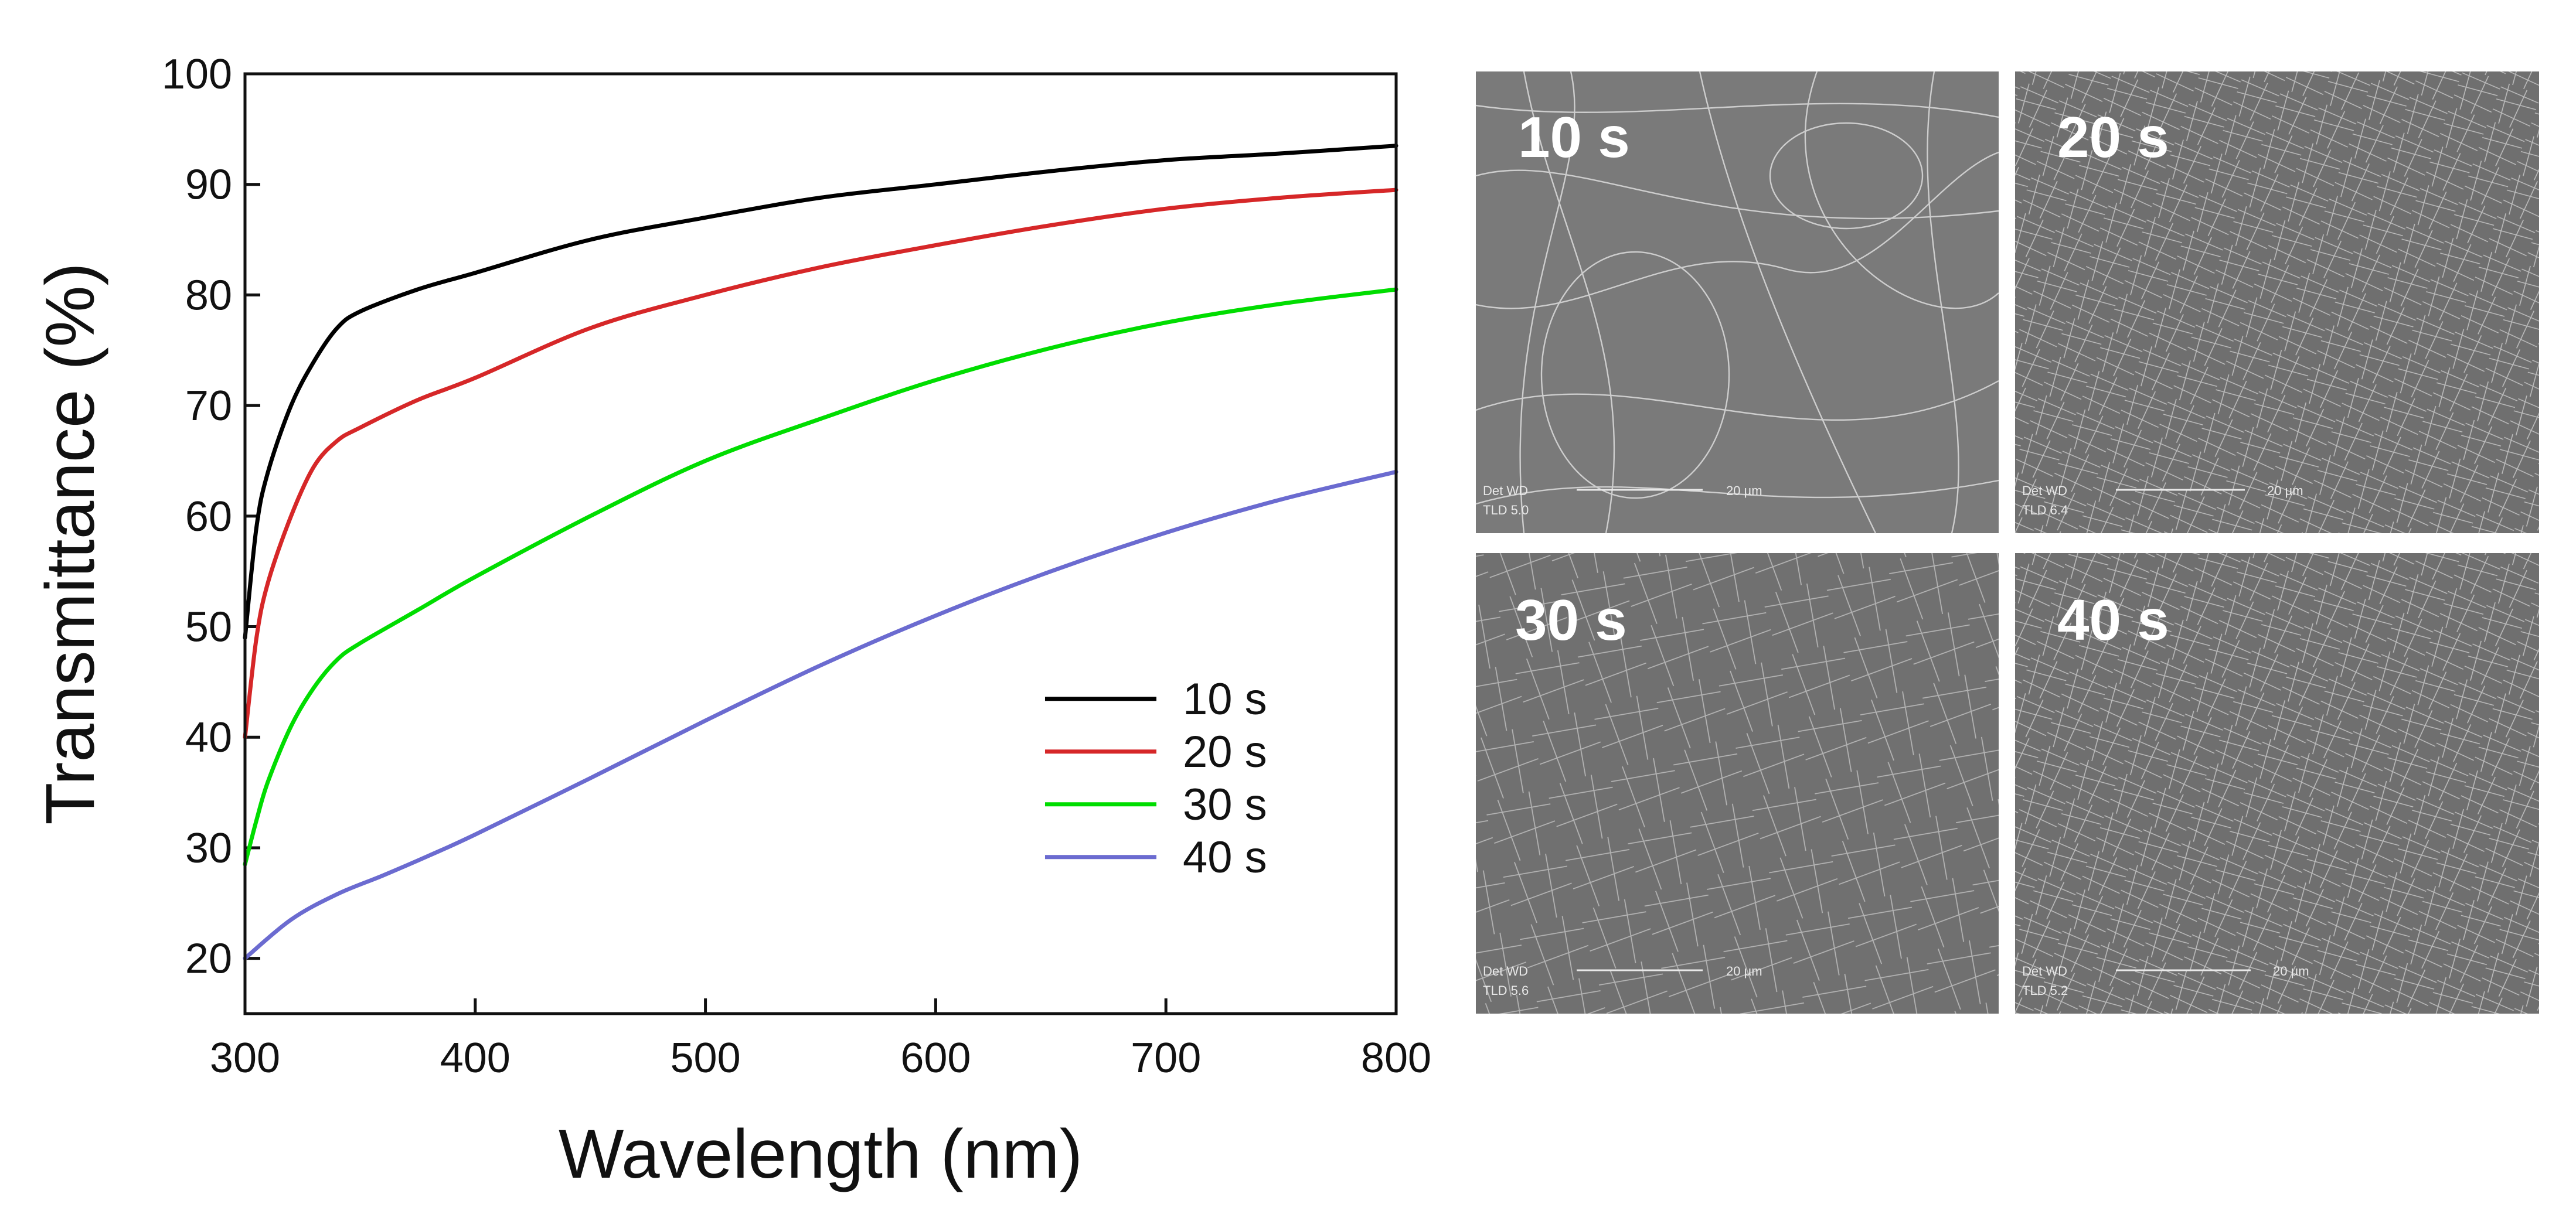 Image resolution: width=2576 pixels, height=1231 pixels. I want to click on x-tick-label: 700, so click(1166, 1059).